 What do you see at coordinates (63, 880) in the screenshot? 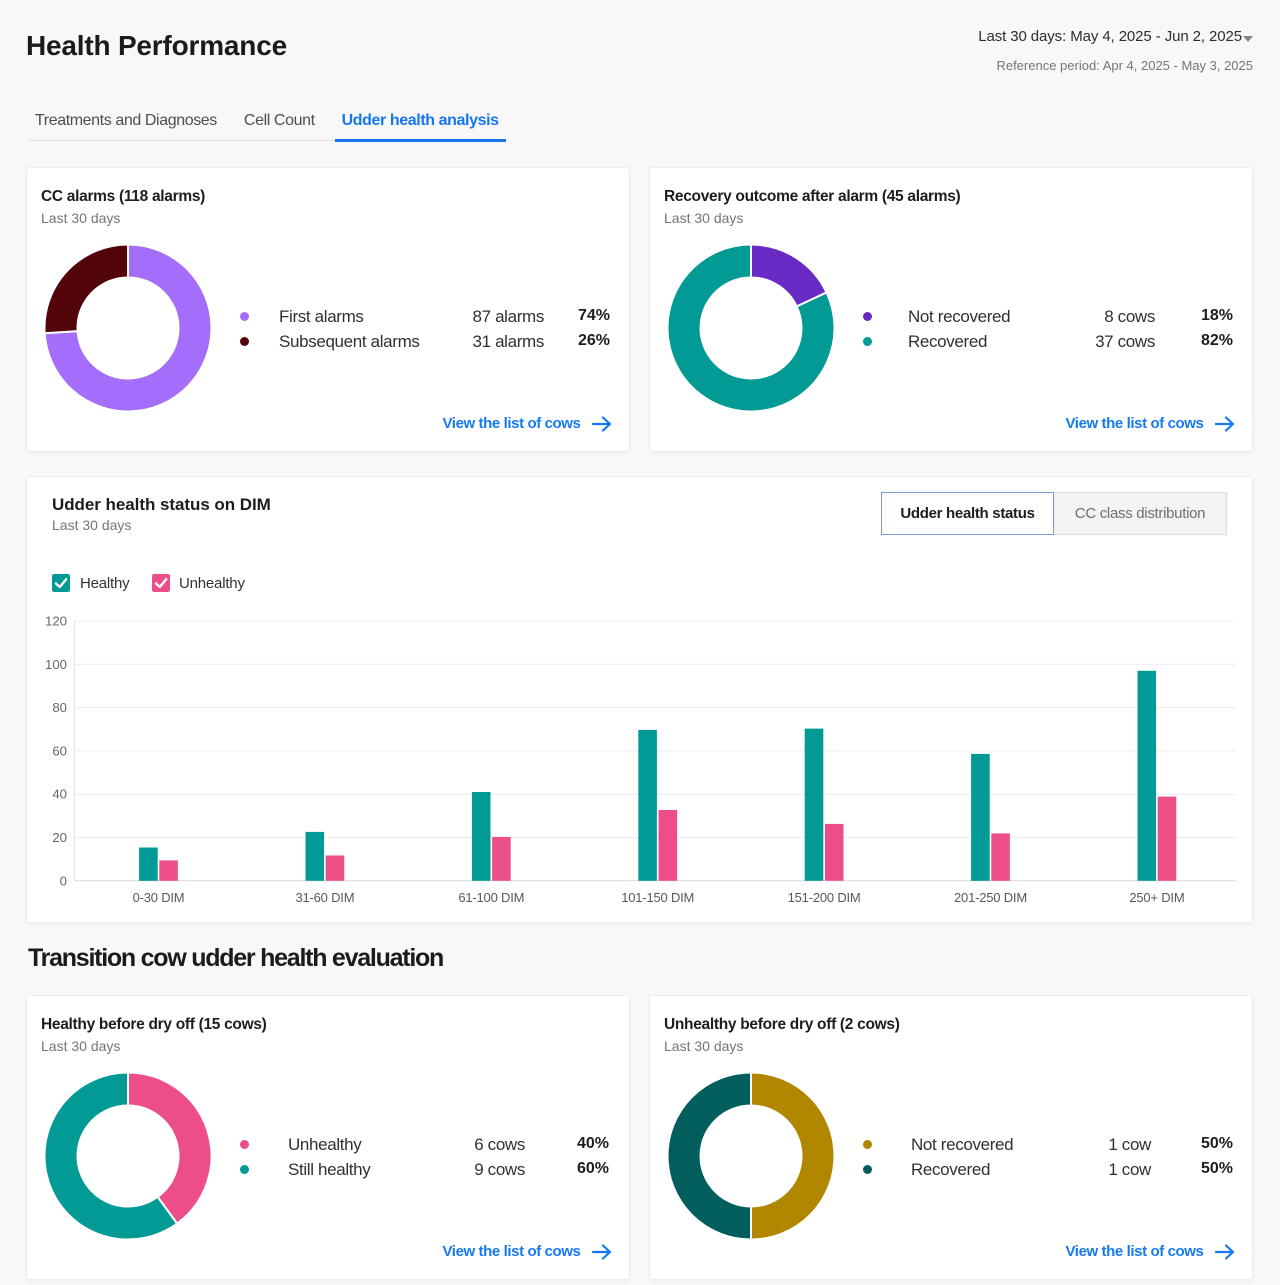
I see `svg-text: 0` at bounding box center [63, 880].